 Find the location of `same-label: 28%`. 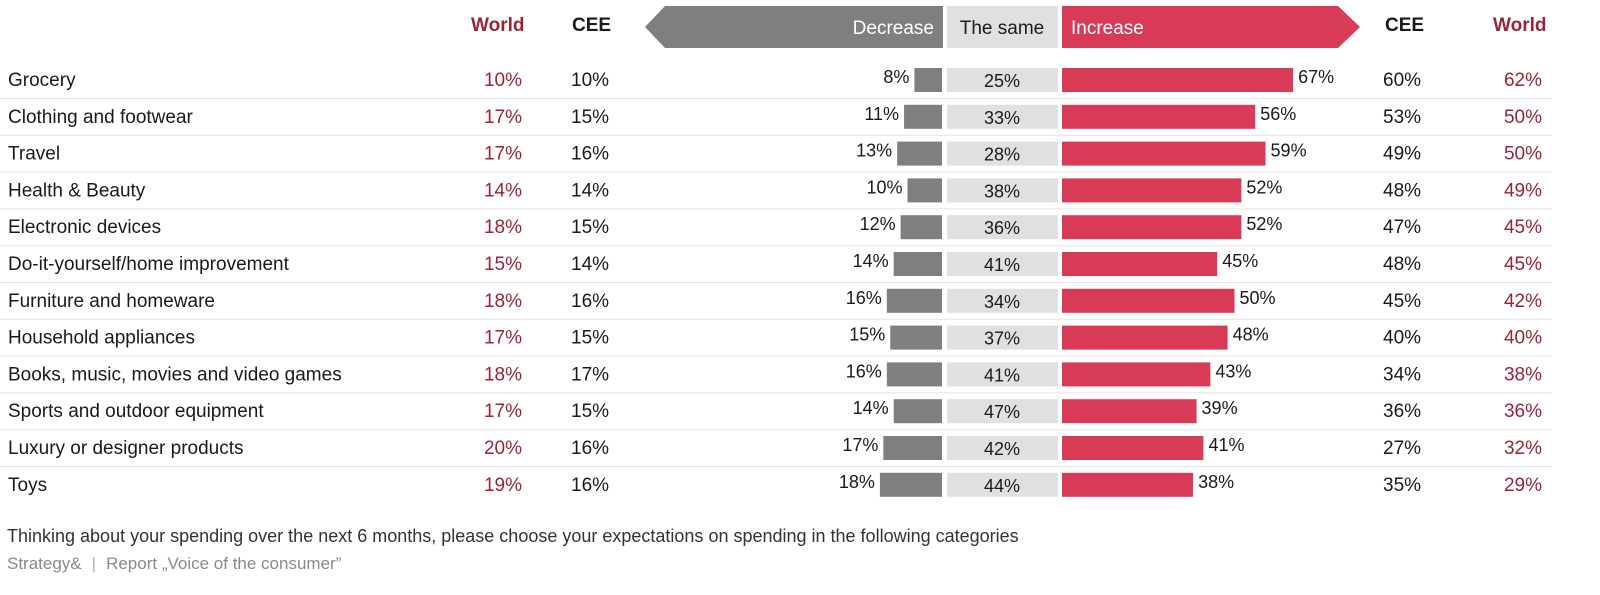

same-label: 28% is located at coordinates (1002, 155).